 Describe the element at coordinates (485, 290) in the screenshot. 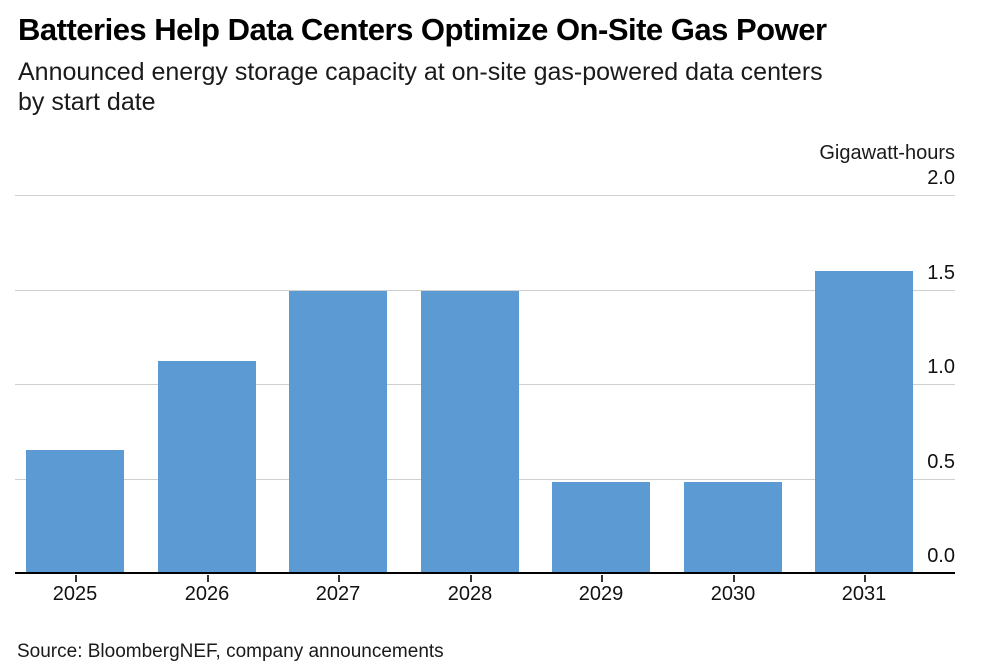

I see `y-gridline-1.5` at that location.